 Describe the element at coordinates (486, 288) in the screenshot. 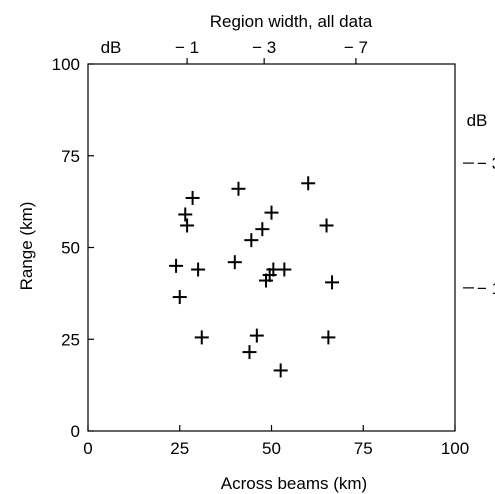

I see `right-tick-label: − 1` at that location.